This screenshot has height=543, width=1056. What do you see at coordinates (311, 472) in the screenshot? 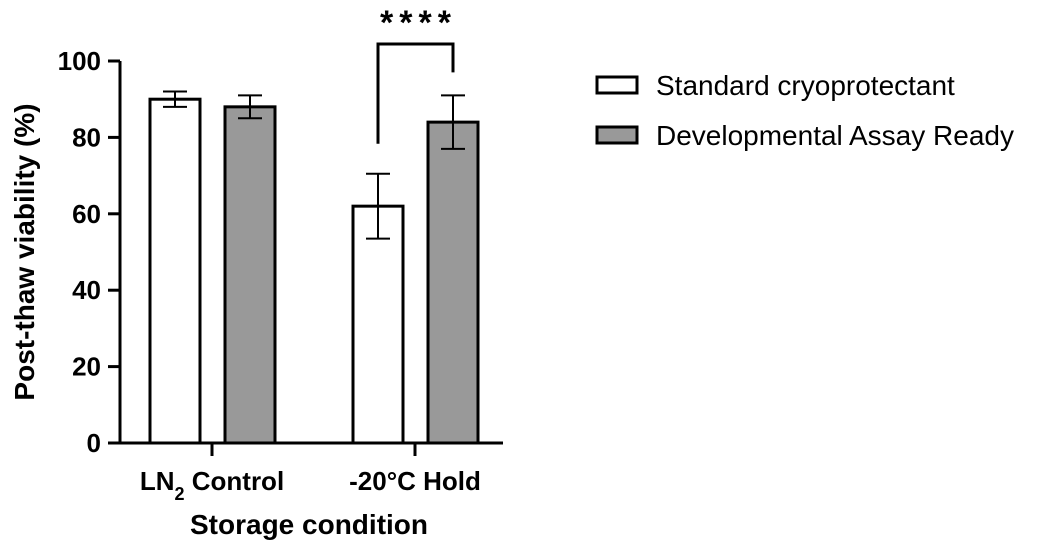
I see `x-axis: LN2 Control -20°C Hold` at bounding box center [311, 472].